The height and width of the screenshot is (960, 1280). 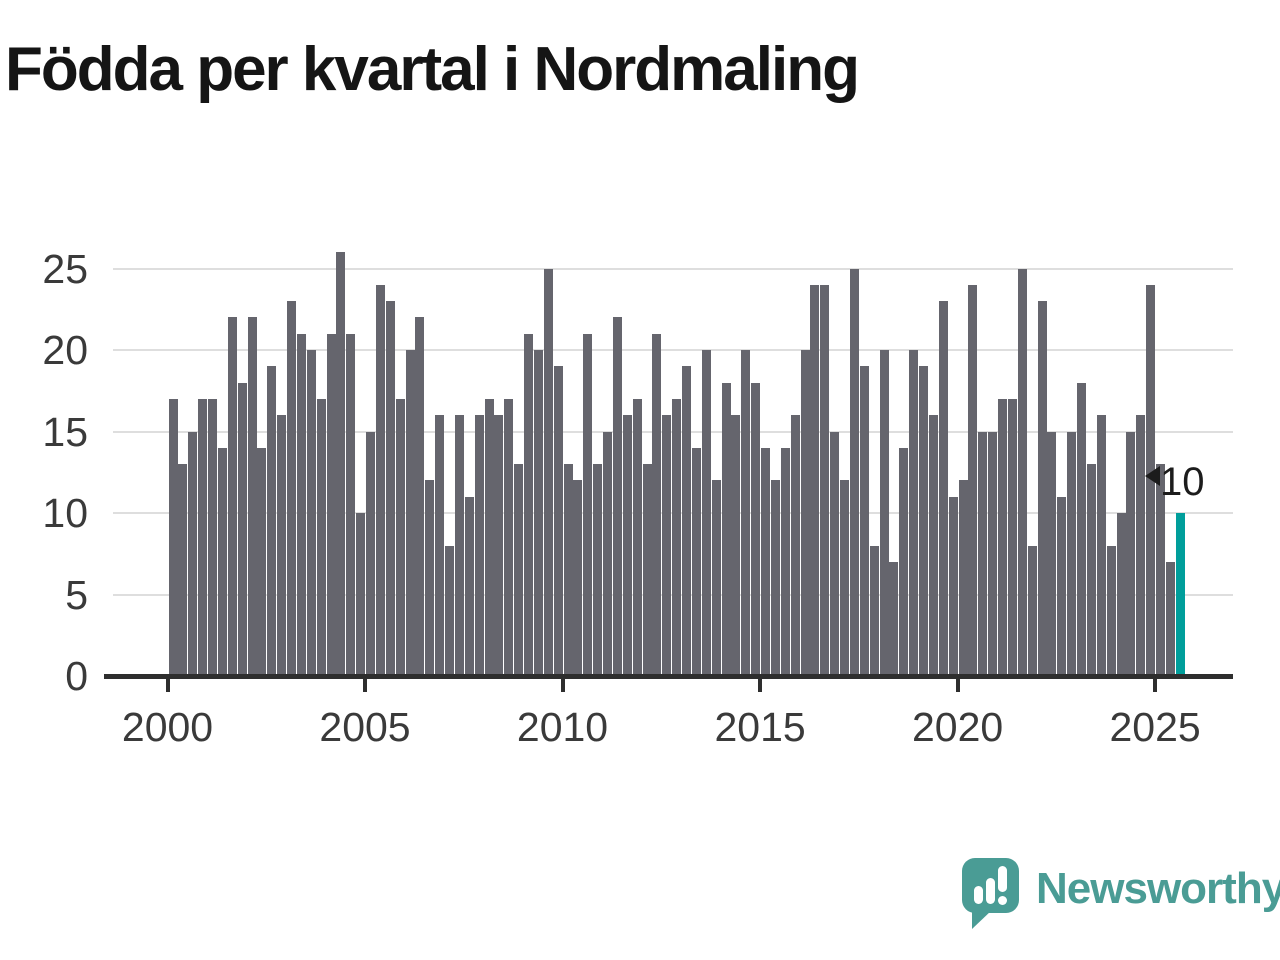 What do you see at coordinates (864, 522) in the screenshot?
I see `bar-2017-q3` at bounding box center [864, 522].